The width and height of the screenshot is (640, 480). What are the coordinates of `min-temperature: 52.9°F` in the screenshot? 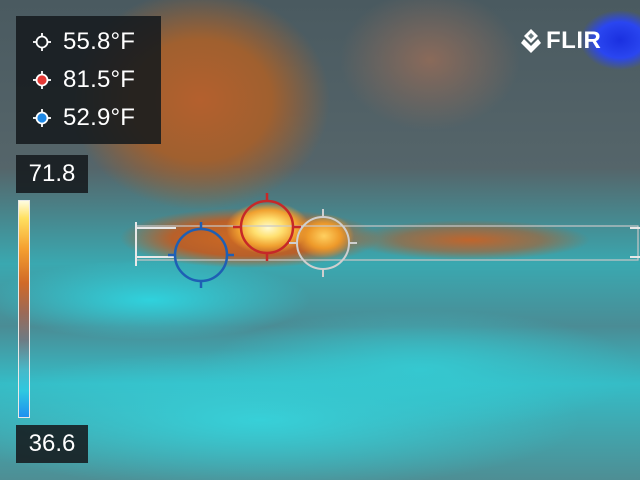 It's located at (99, 117).